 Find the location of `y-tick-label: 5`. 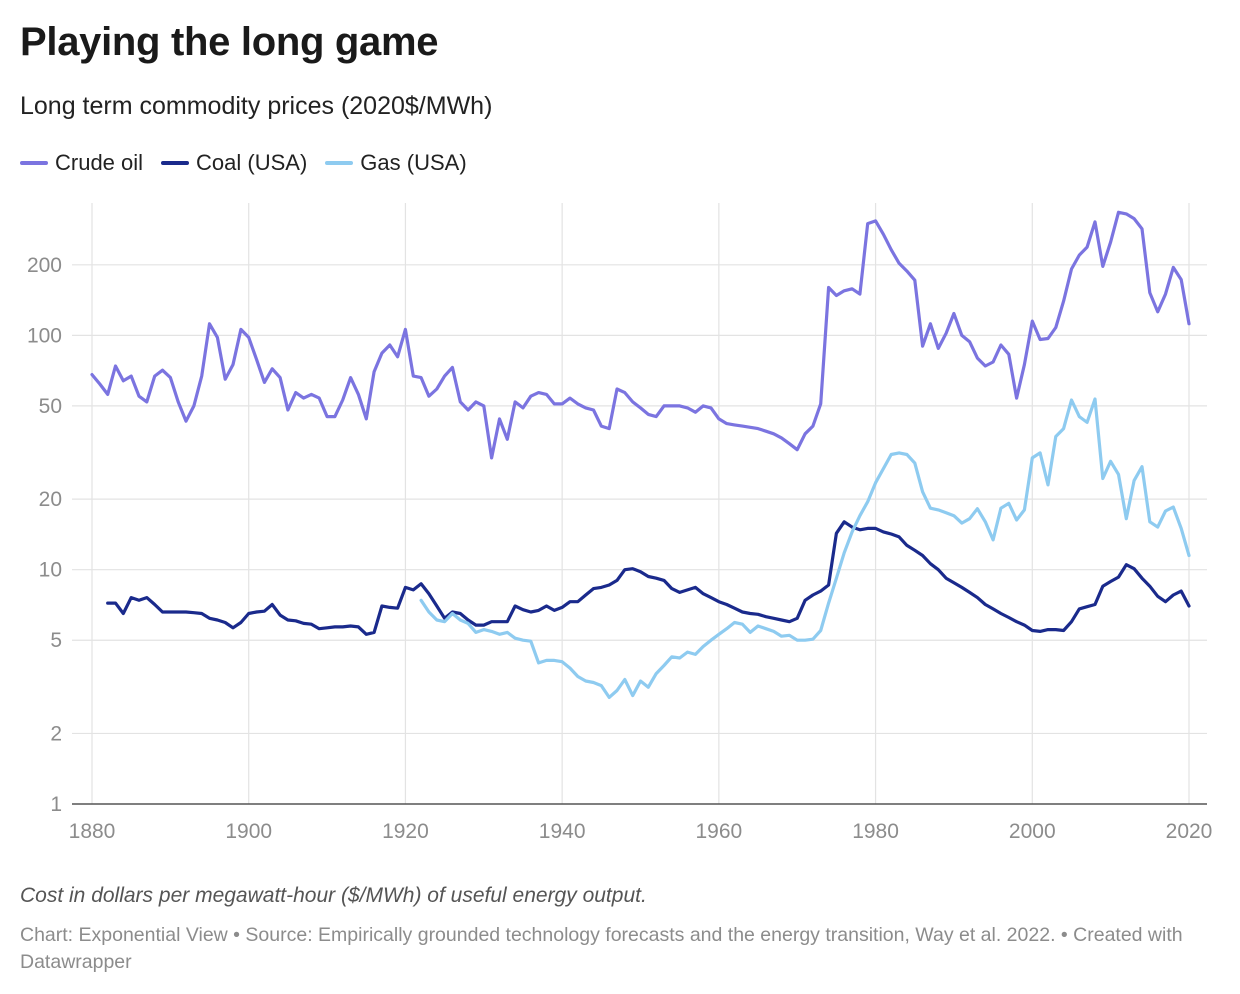

y-tick-label: 5 is located at coordinates (56, 640).